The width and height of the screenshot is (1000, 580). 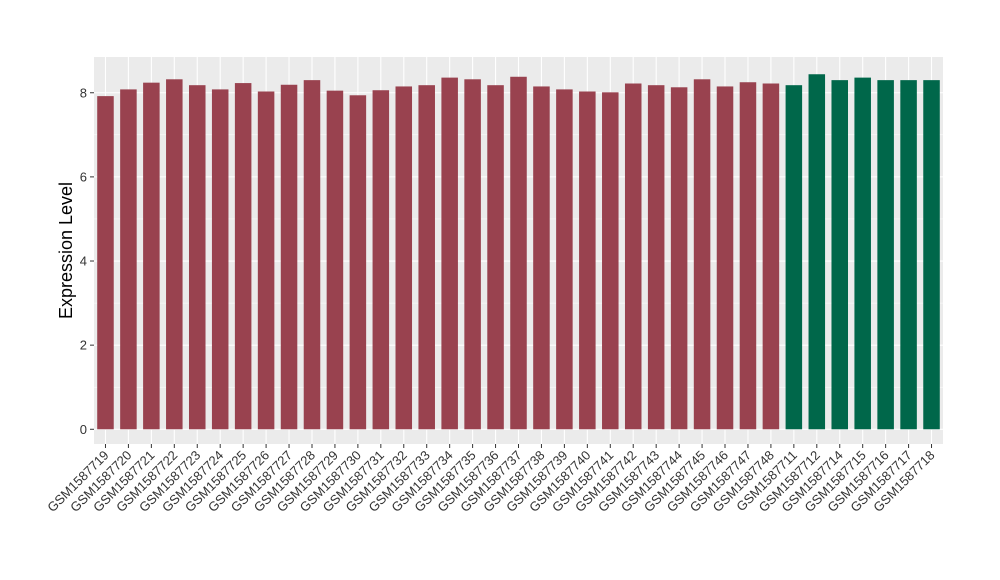 I want to click on bar-GSM1587743, so click(x=656, y=257).